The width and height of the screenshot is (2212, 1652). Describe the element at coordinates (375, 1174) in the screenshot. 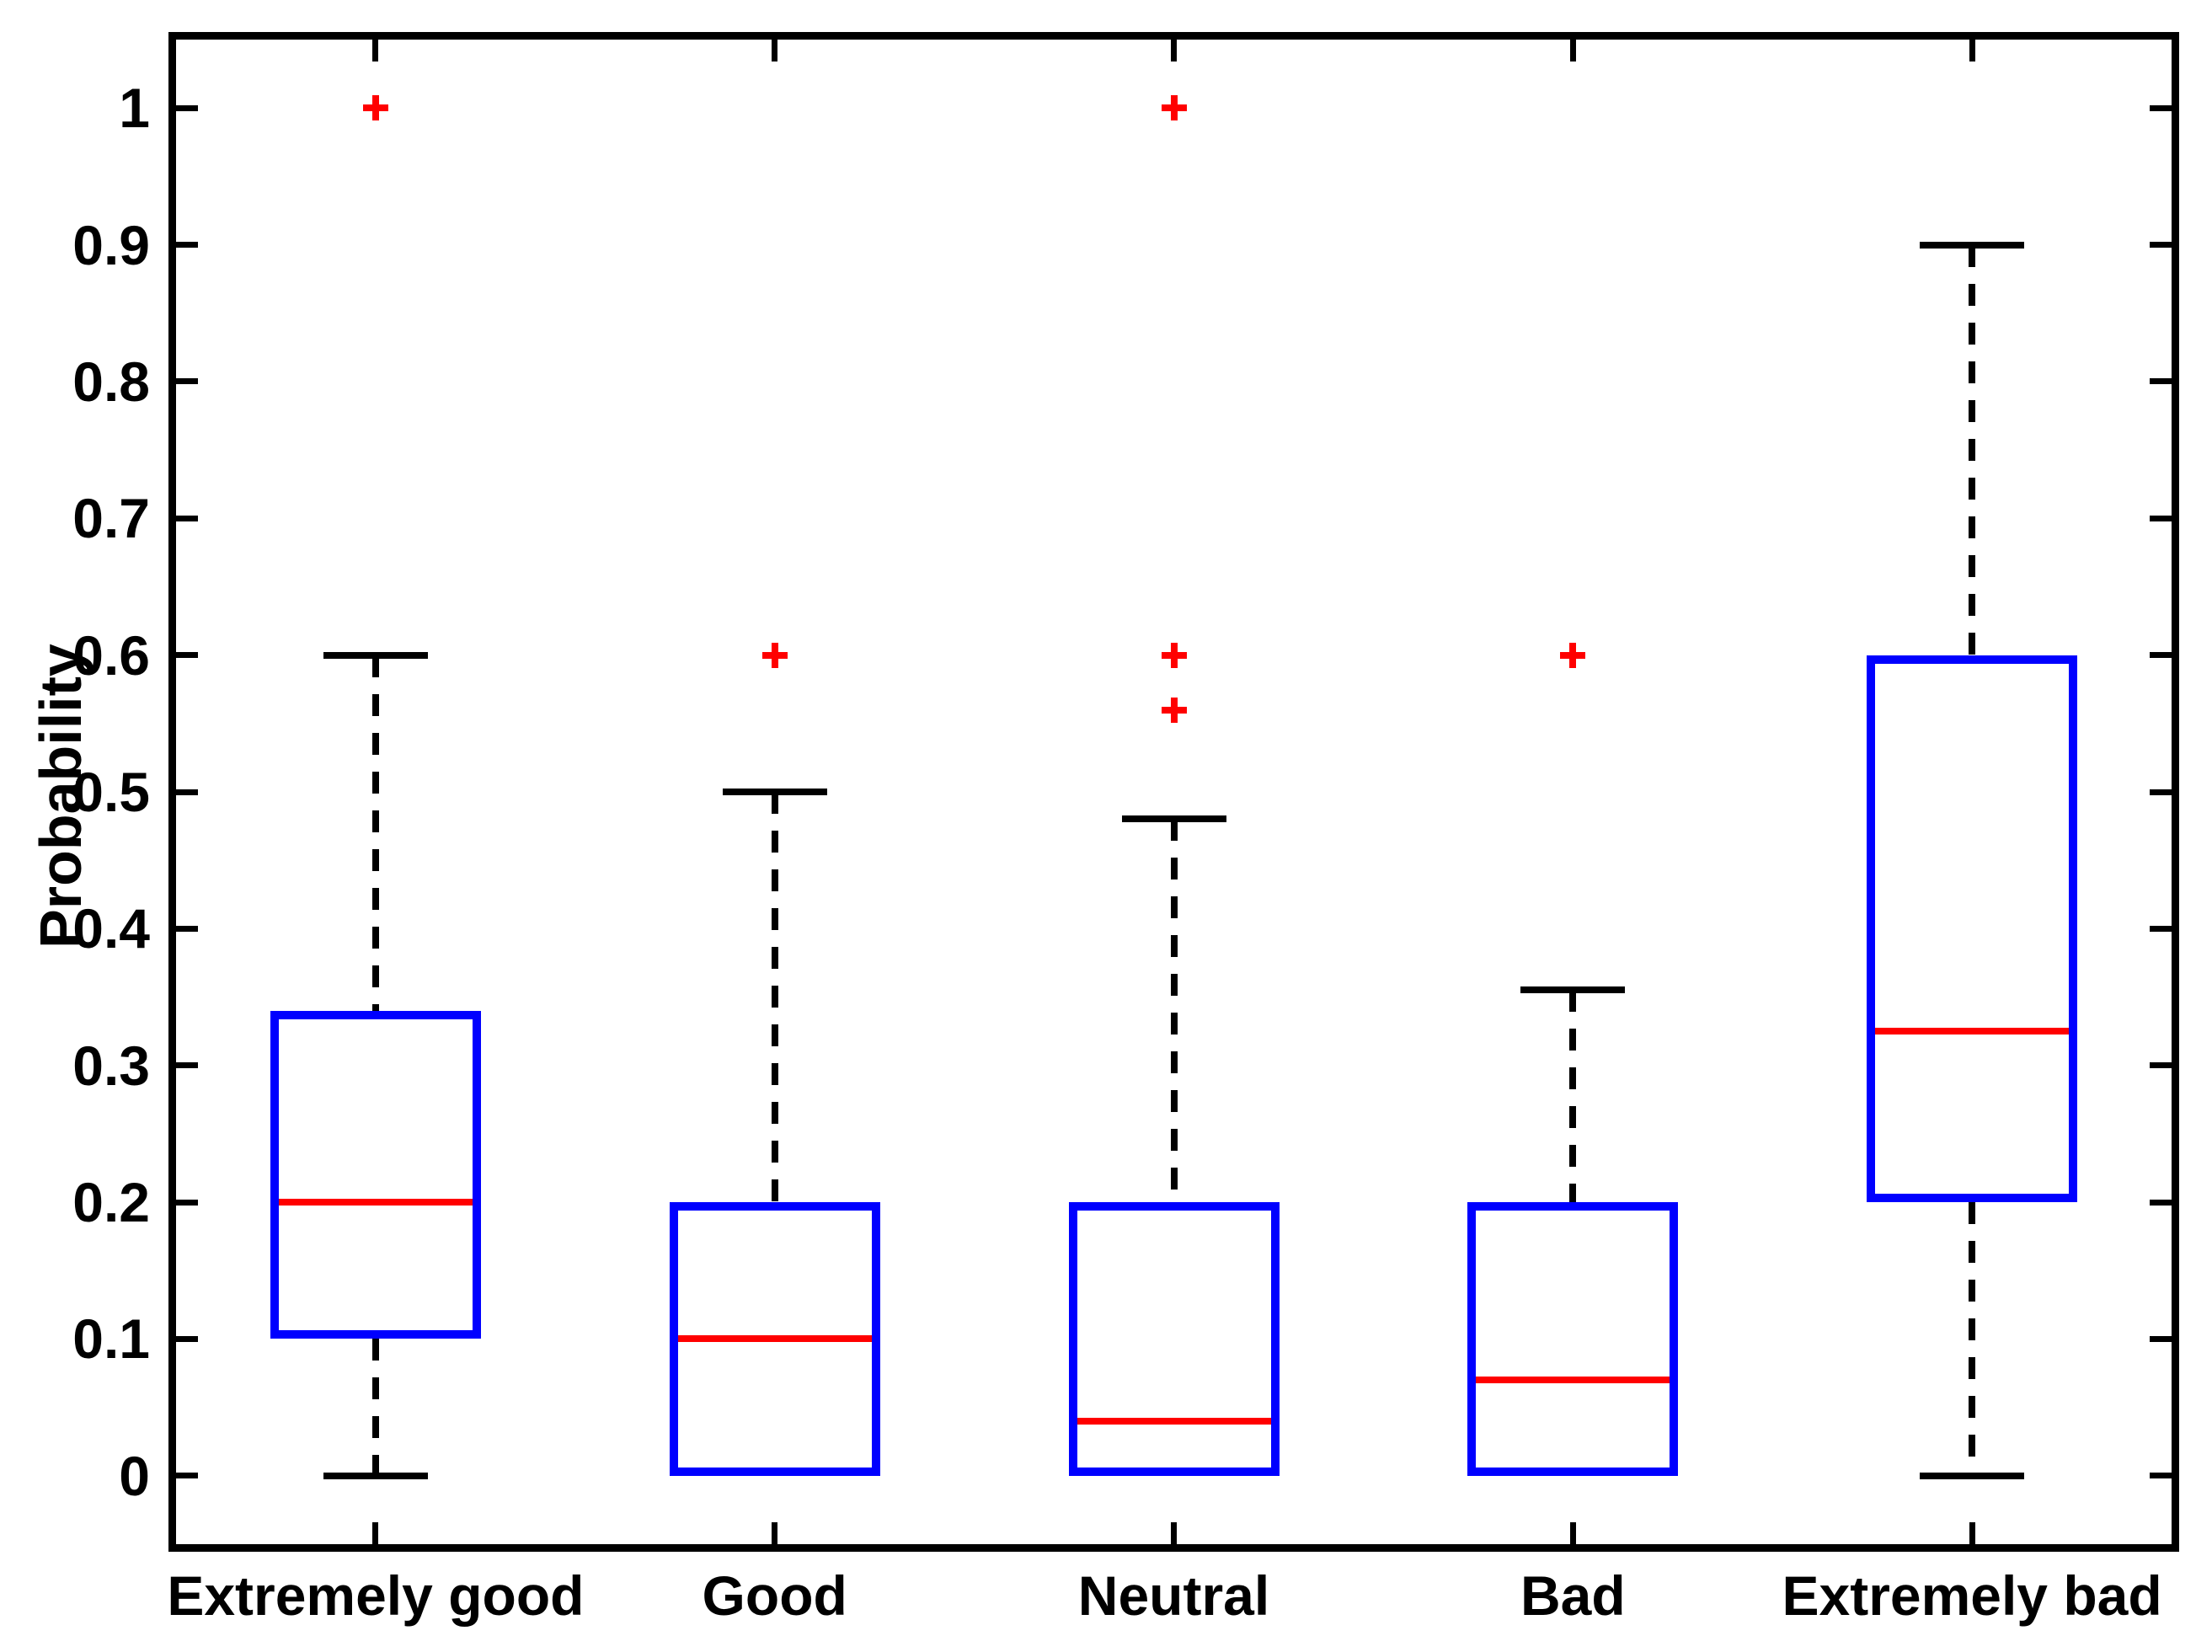

I see `box-extremely-good` at that location.